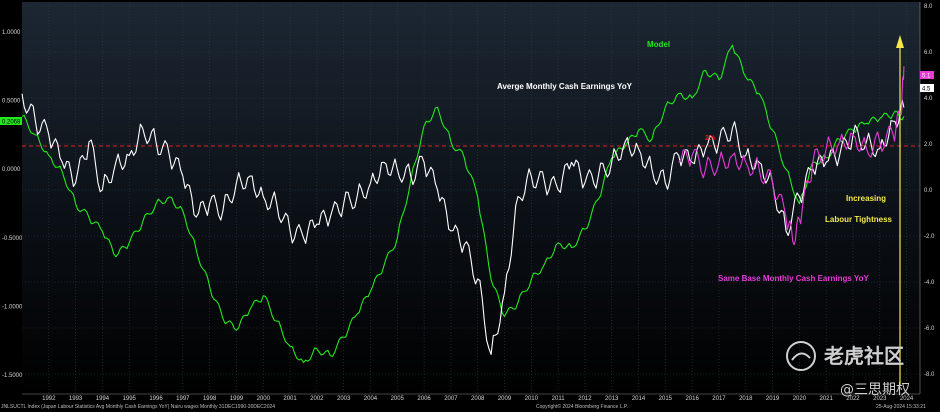  Describe the element at coordinates (801, 356) in the screenshot. I see `tiger-logo-icon` at that location.